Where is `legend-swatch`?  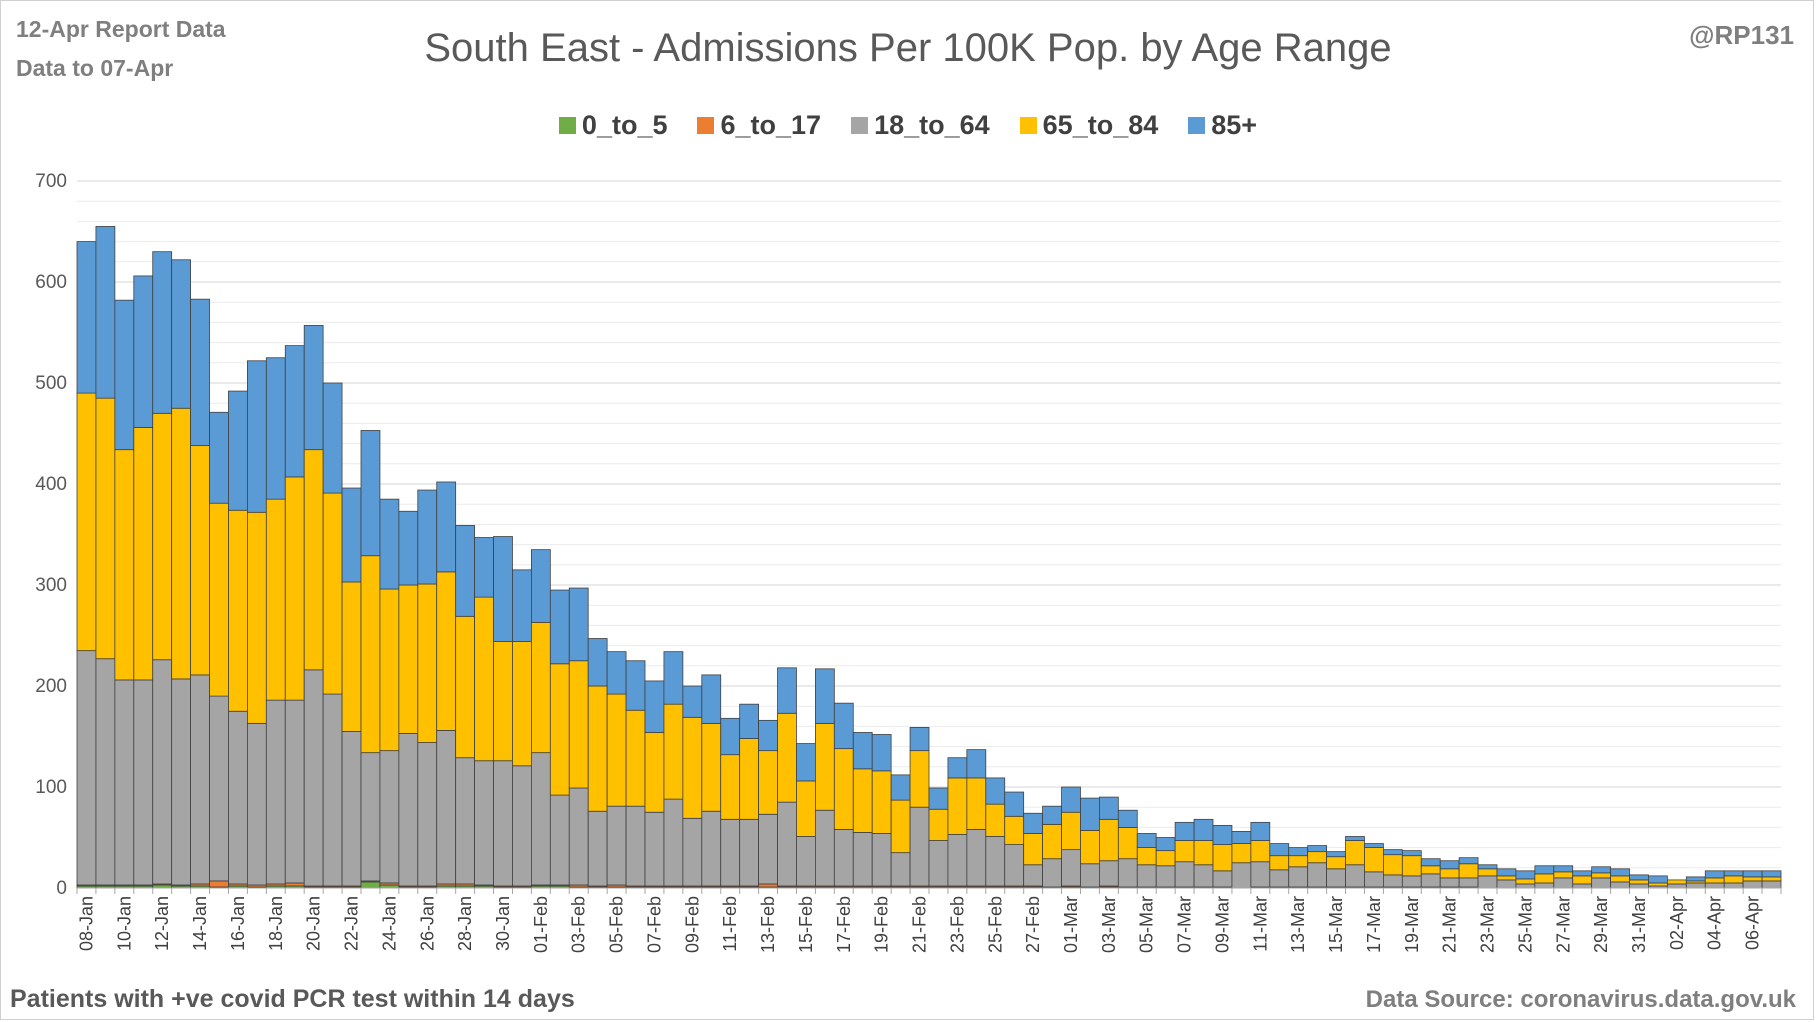
legend-swatch is located at coordinates (567, 125).